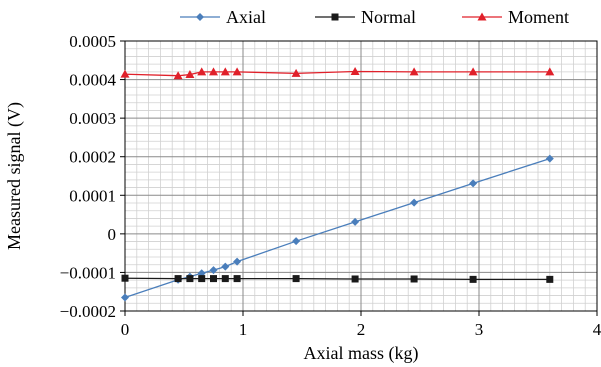 Image resolution: width=601 pixels, height=367 pixels. What do you see at coordinates (92, 157) in the screenshot?
I see `y-tick-label: 0.0002` at bounding box center [92, 157].